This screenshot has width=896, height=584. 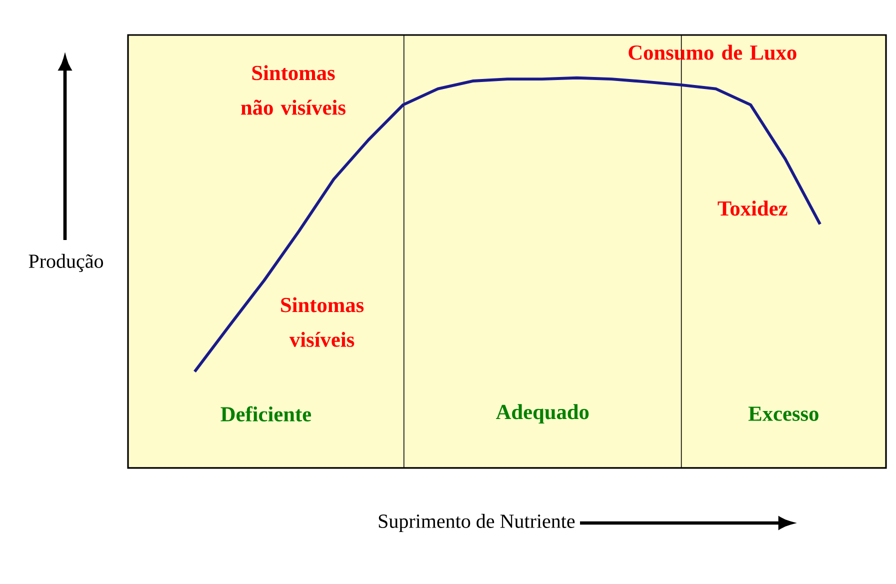 I want to click on annotation: Deficiente, so click(x=266, y=414).